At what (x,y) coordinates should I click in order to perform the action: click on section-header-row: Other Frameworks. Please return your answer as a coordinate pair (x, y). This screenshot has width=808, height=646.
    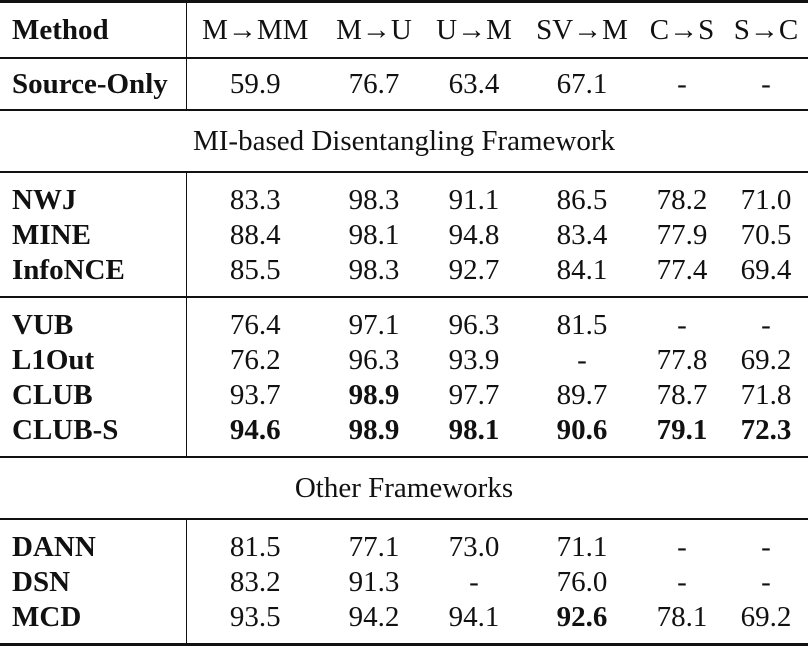
    Looking at the image, I should click on (404, 487).